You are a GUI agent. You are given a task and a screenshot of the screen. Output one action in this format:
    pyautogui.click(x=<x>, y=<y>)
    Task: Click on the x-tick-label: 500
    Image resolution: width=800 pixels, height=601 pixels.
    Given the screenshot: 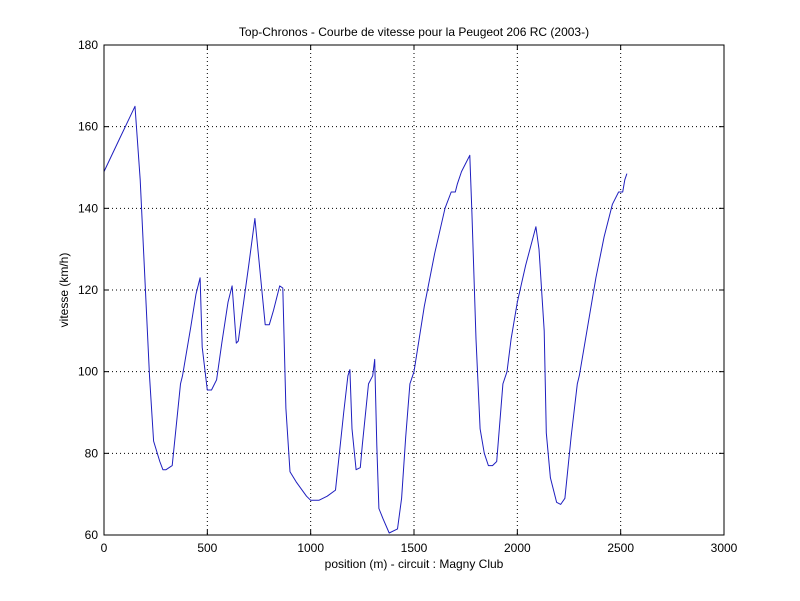 What is the action you would take?
    pyautogui.click(x=207, y=548)
    